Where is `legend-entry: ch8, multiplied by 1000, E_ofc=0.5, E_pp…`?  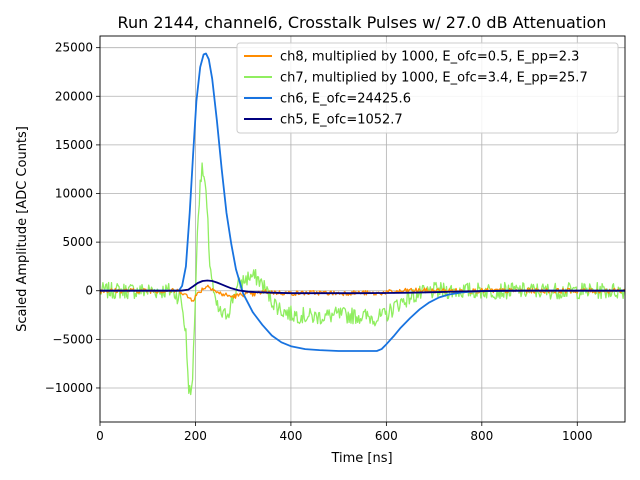
legend-entry: ch8, multiplied by 1000, E_ofc=0.5, E_pp… is located at coordinates (429, 57).